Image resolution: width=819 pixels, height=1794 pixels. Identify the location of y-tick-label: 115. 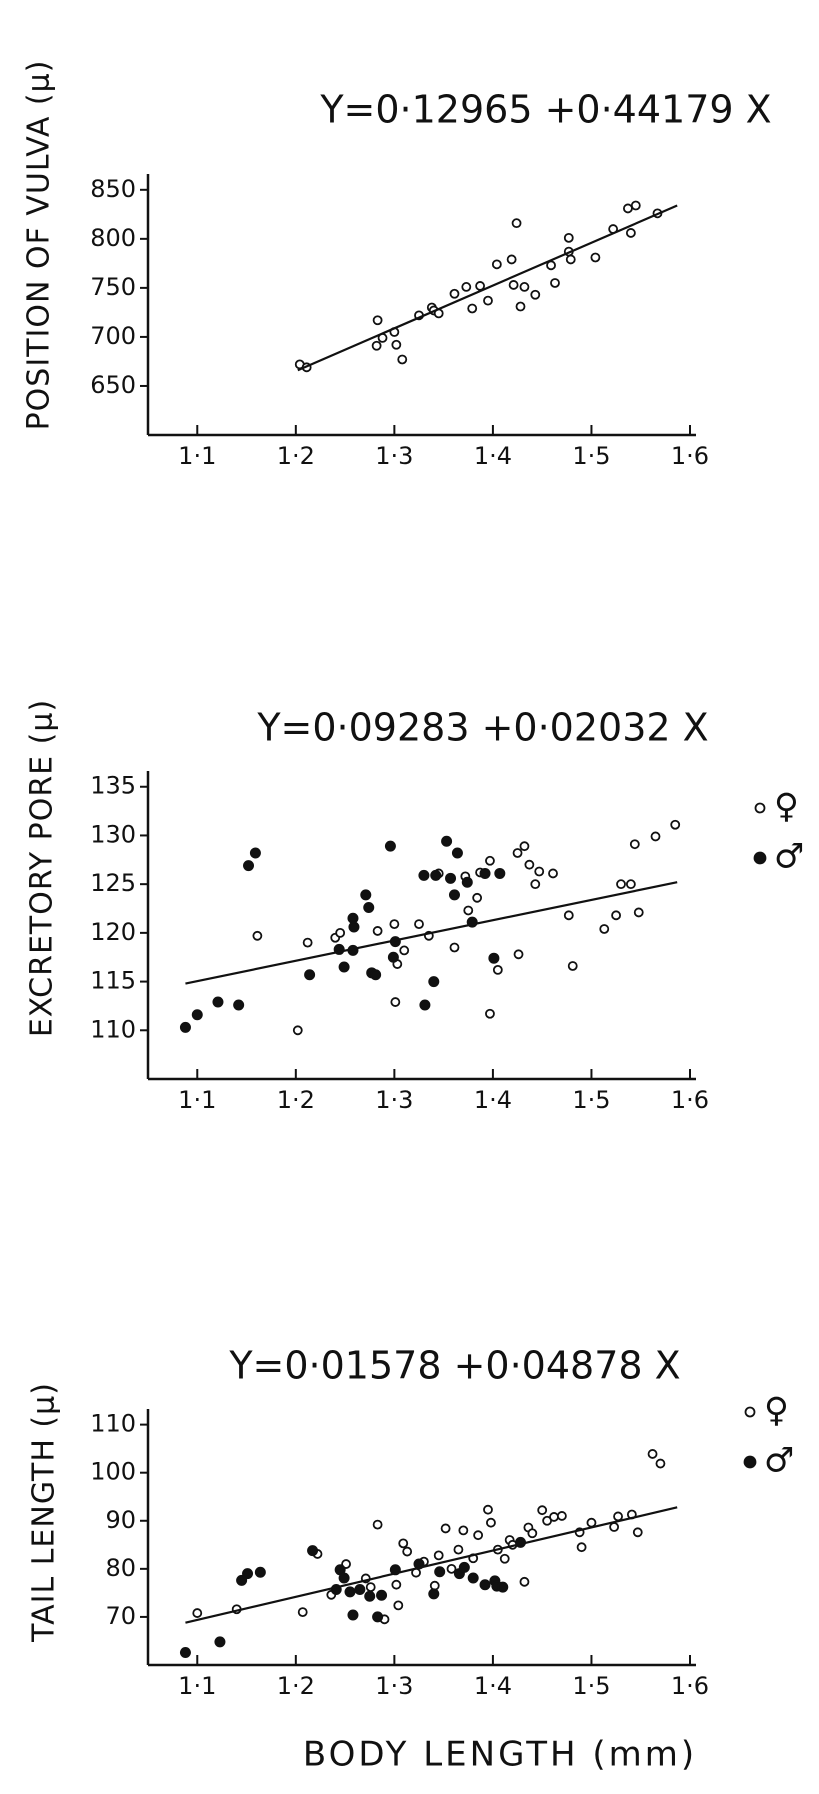
(113, 981).